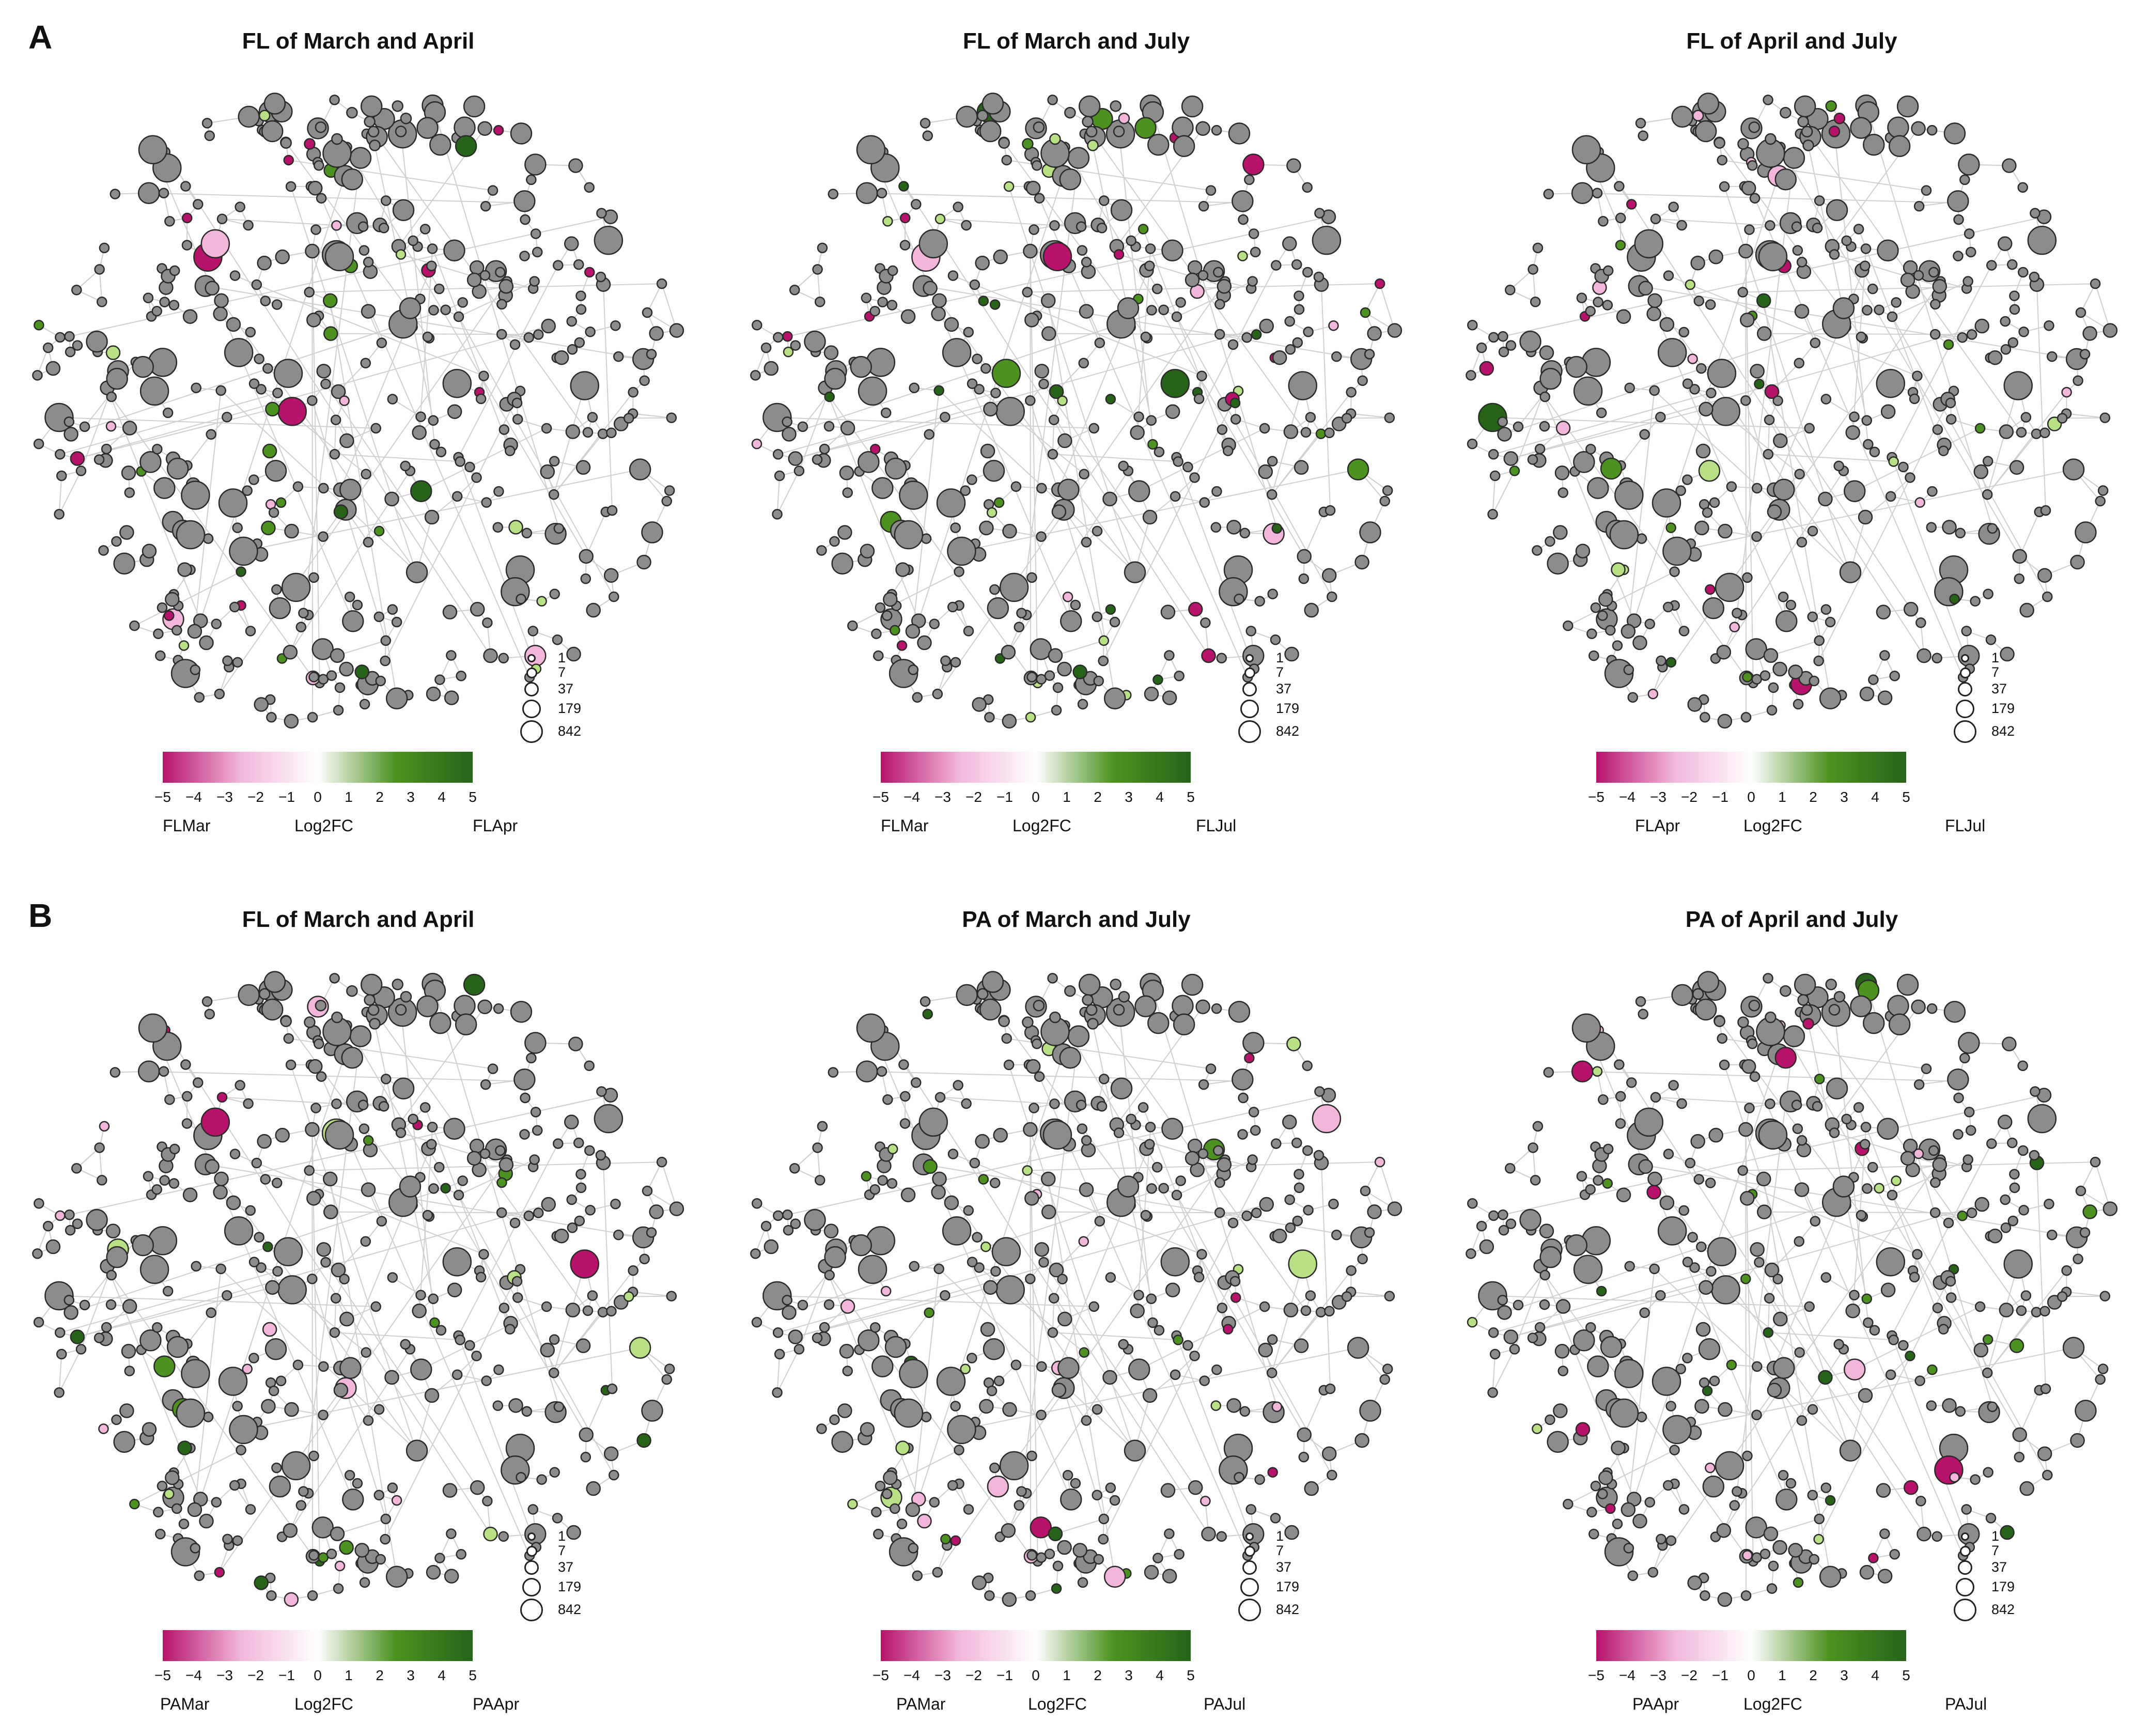  Describe the element at coordinates (562, 1536) in the screenshot. I see `size-legend-value: 1` at that location.